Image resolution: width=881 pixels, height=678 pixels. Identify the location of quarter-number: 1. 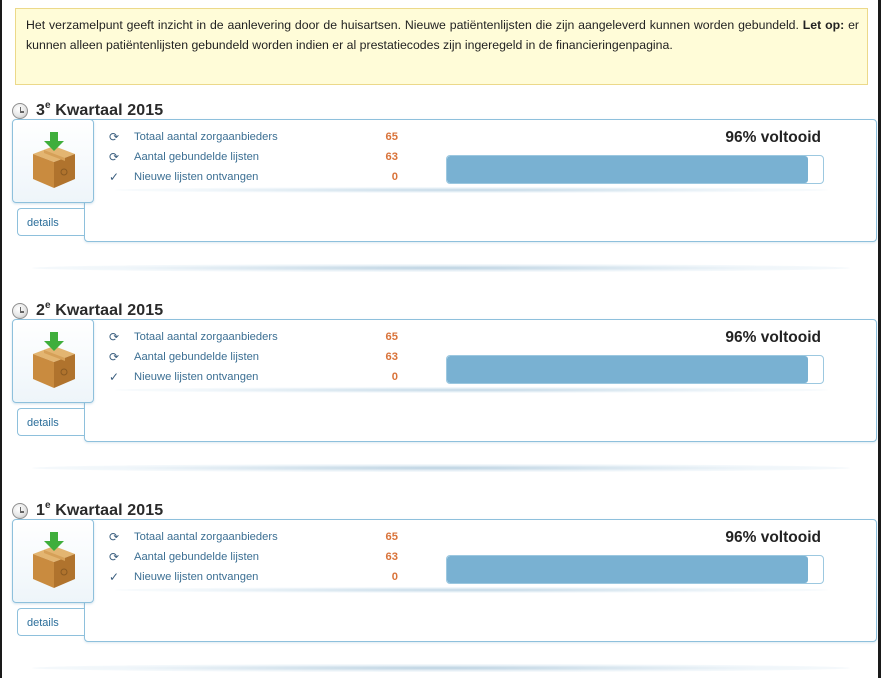
(40, 510).